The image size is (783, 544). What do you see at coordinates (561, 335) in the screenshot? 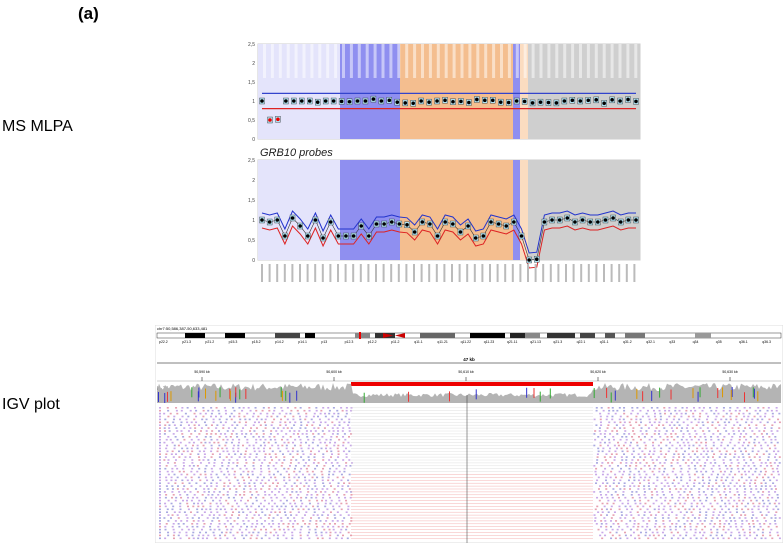
I see `cytoband` at bounding box center [561, 335].